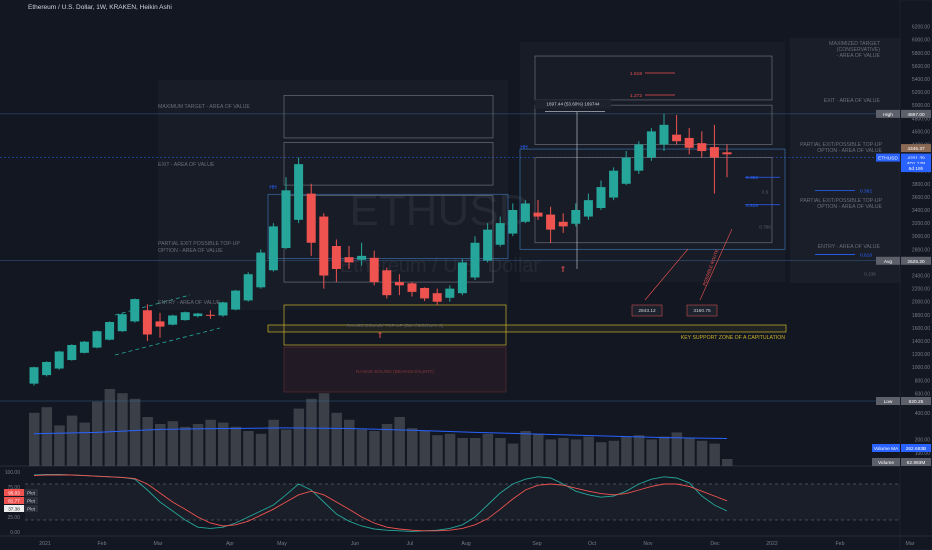 The height and width of the screenshot is (550, 932). What do you see at coordinates (921, 198) in the screenshot?
I see `price-tick: 3600.00` at bounding box center [921, 198].